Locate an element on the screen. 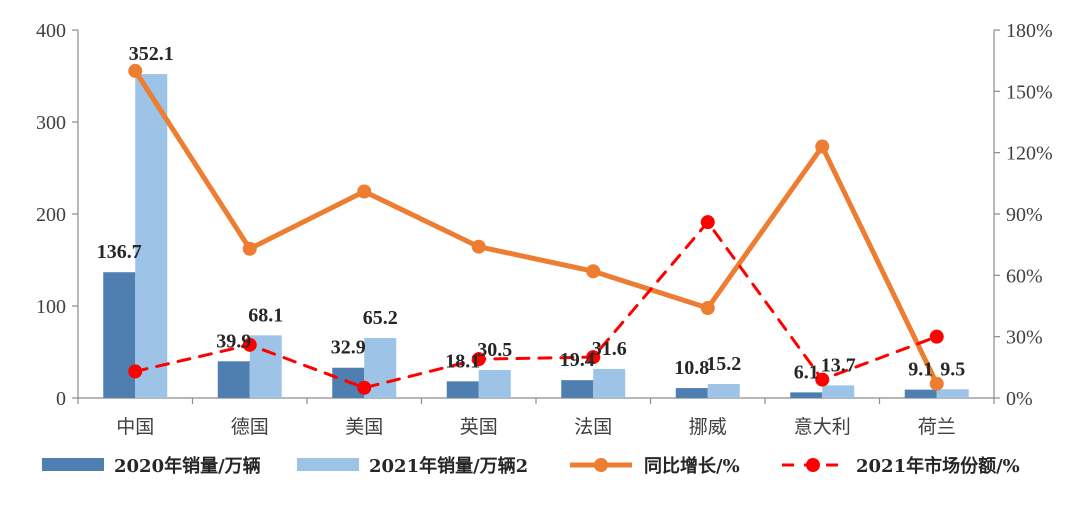 This screenshot has height=507, width=1080. y-right-tick-label: 0% is located at coordinates (1019, 399).